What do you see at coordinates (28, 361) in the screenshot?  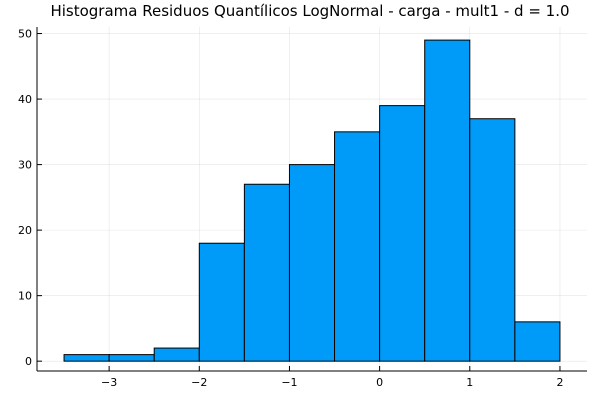 I see `y-tick-label-0: 0` at bounding box center [28, 361].